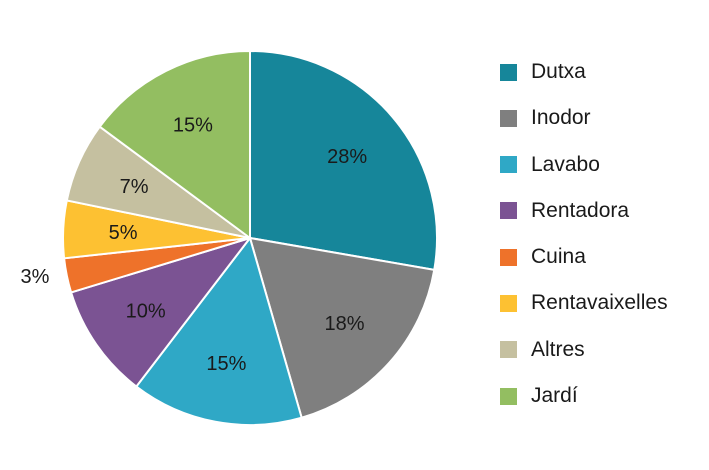 The height and width of the screenshot is (470, 709). What do you see at coordinates (193, 126) in the screenshot?
I see `data-label-jardi: 15%` at bounding box center [193, 126].